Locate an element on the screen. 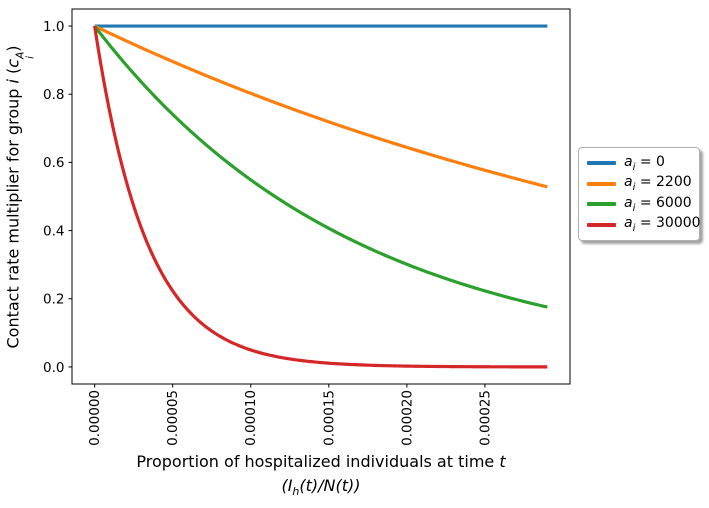 This screenshot has width=709, height=508. legend-item-label: ai = 30000 is located at coordinates (662, 225).